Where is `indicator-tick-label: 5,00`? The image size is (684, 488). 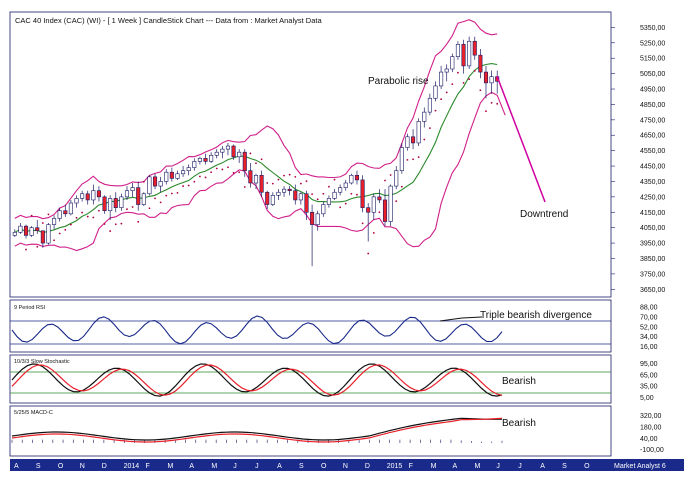 indicator-tick-label: 5,00 is located at coordinates (647, 398).